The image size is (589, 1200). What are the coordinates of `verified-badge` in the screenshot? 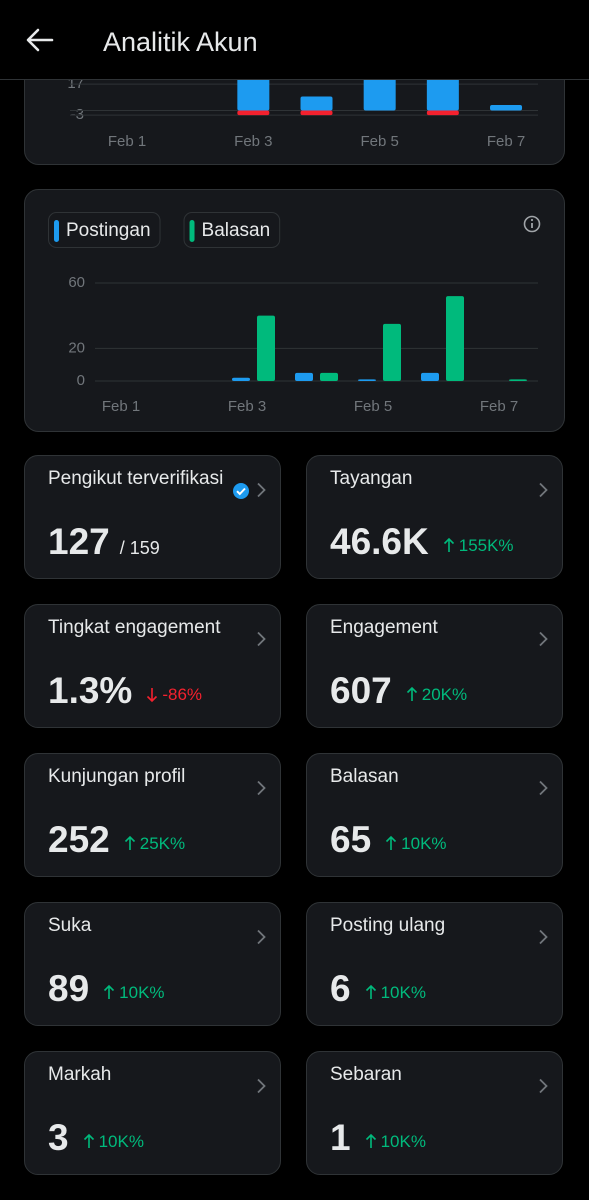 It's located at (241, 491).